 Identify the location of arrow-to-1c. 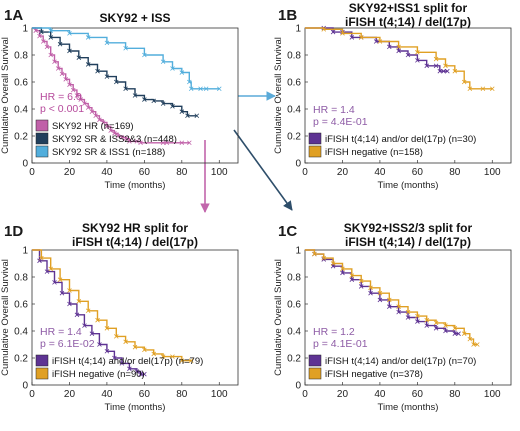
(263, 170).